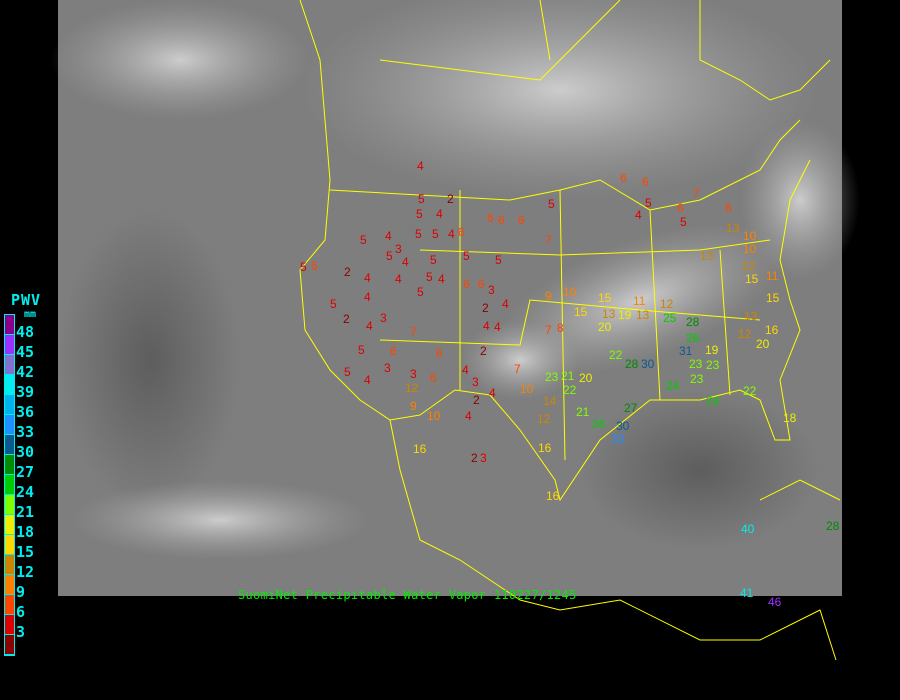 This screenshot has height=700, width=900. What do you see at coordinates (686, 351) in the screenshot?
I see `station-pwv-value: 31` at bounding box center [686, 351].